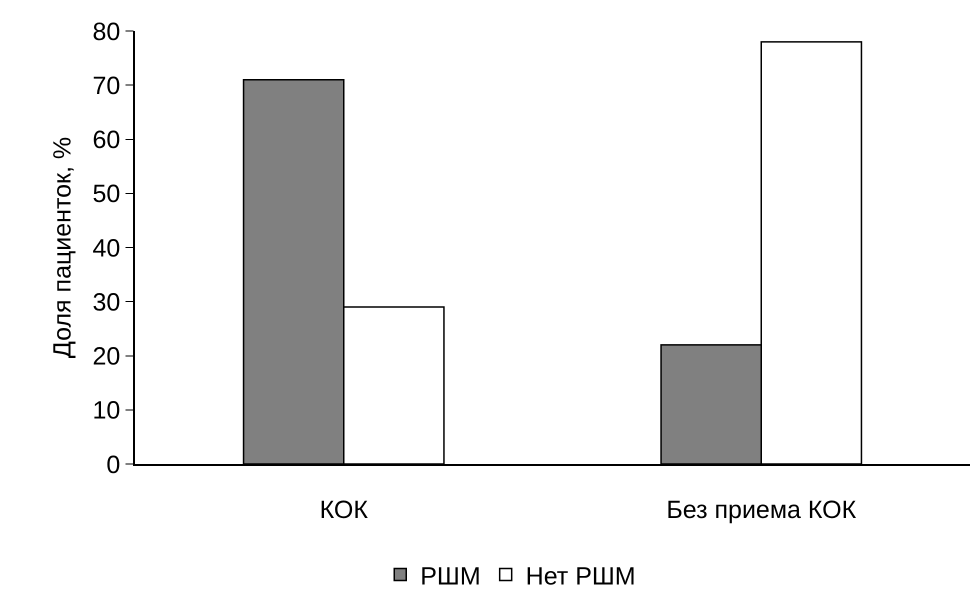 The height and width of the screenshot is (607, 980). Describe the element at coordinates (113, 464) in the screenshot. I see `y-tick-label: 0` at that location.